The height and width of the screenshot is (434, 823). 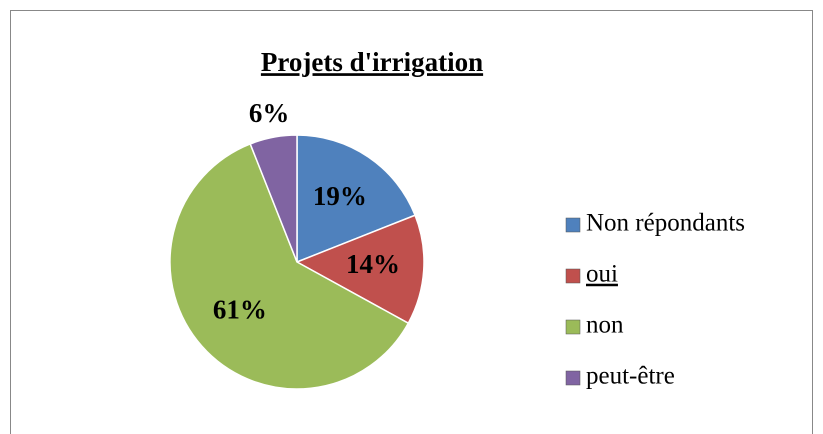 What do you see at coordinates (269, 113) in the screenshot?
I see `data-label: 6%` at bounding box center [269, 113].